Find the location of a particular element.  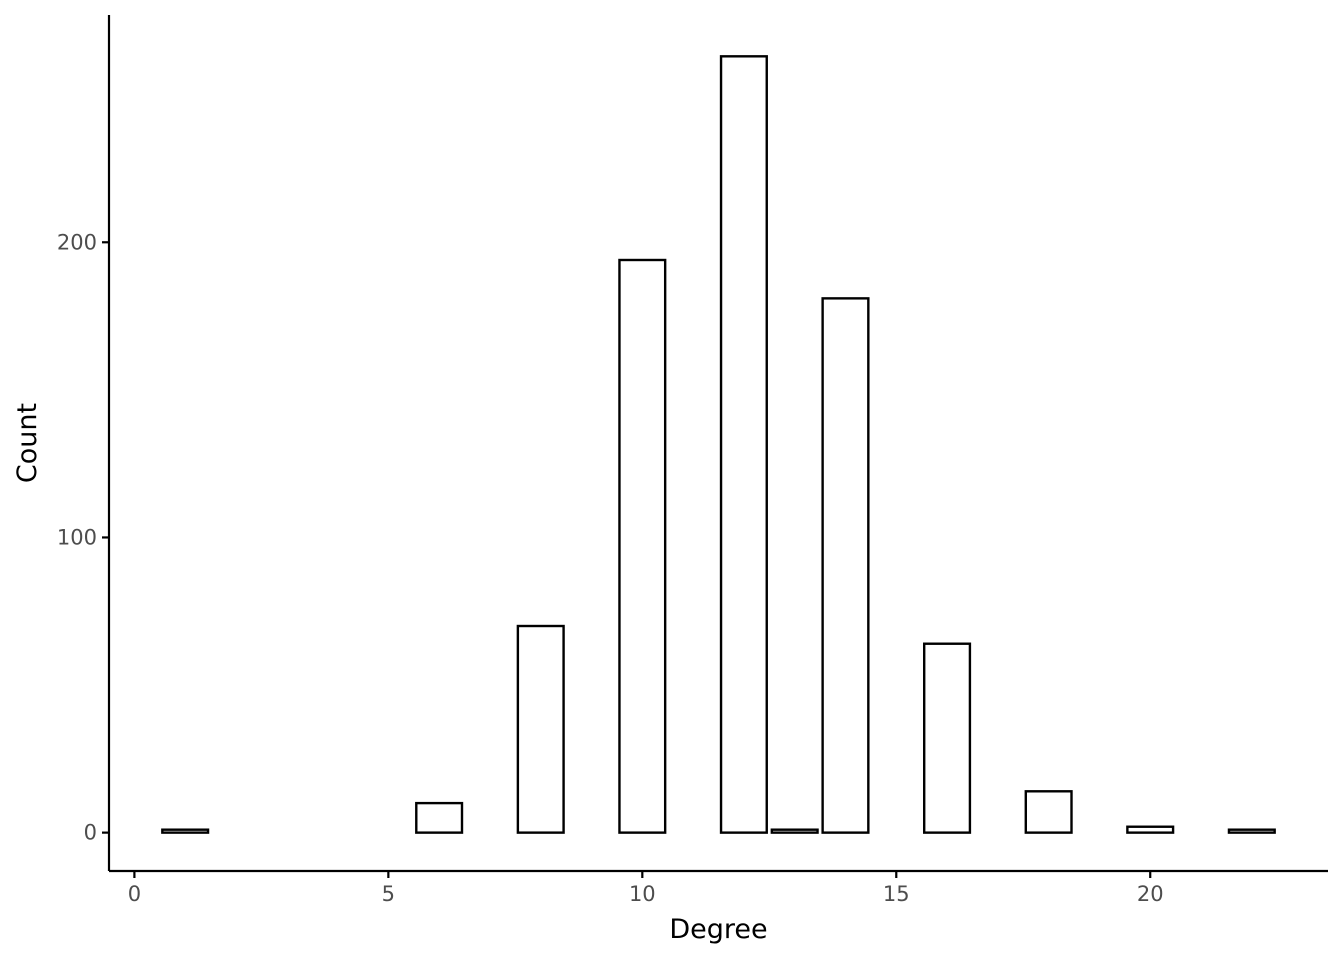

y-ticks-layer: 0 100 200 is located at coordinates (83, 537).